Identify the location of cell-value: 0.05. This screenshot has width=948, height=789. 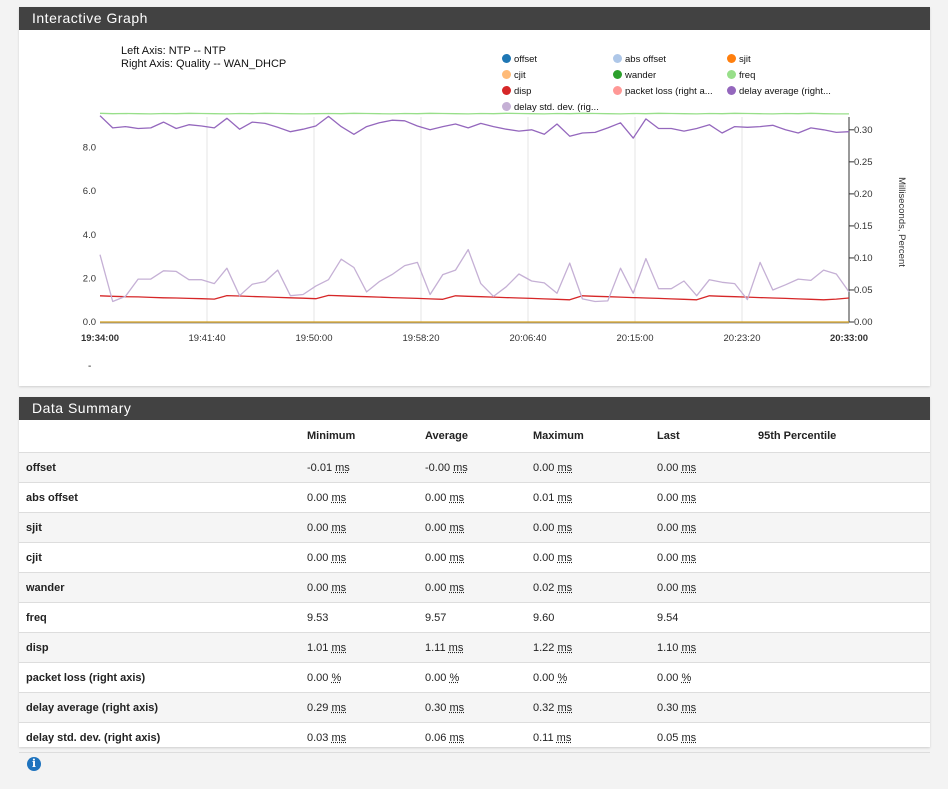
(668, 737).